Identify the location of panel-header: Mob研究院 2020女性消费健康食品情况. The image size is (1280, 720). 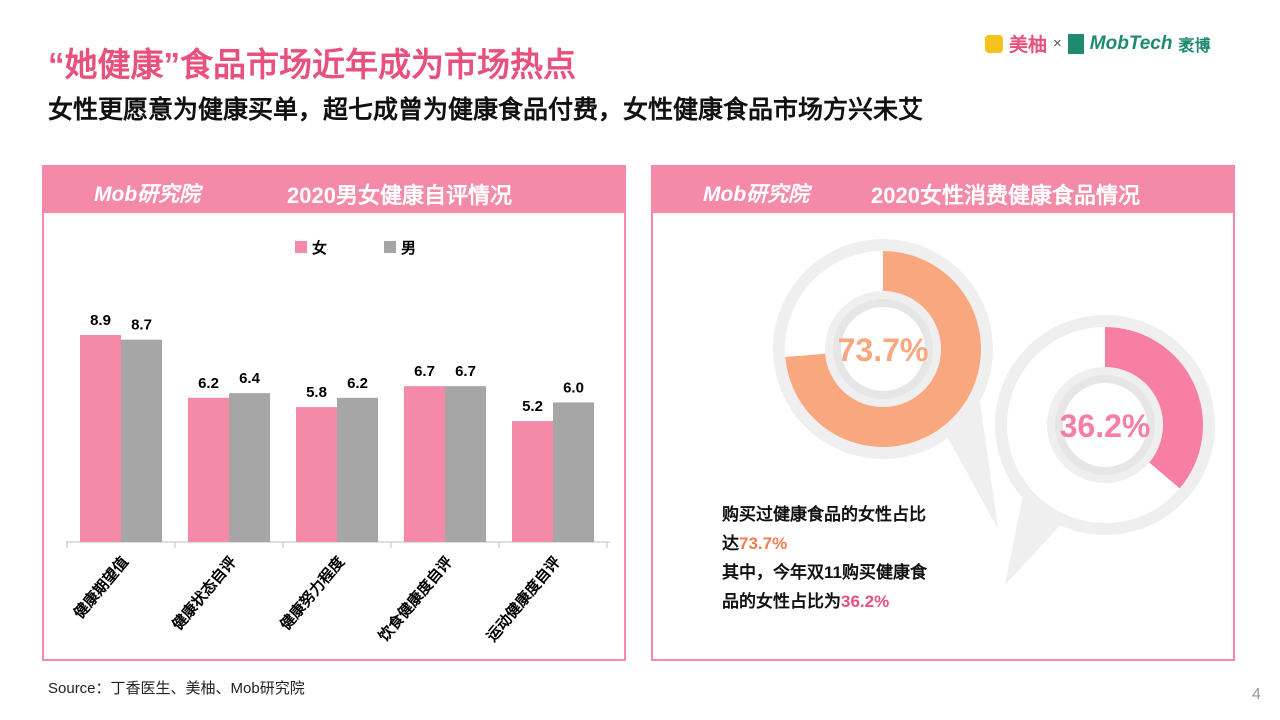
(943, 190).